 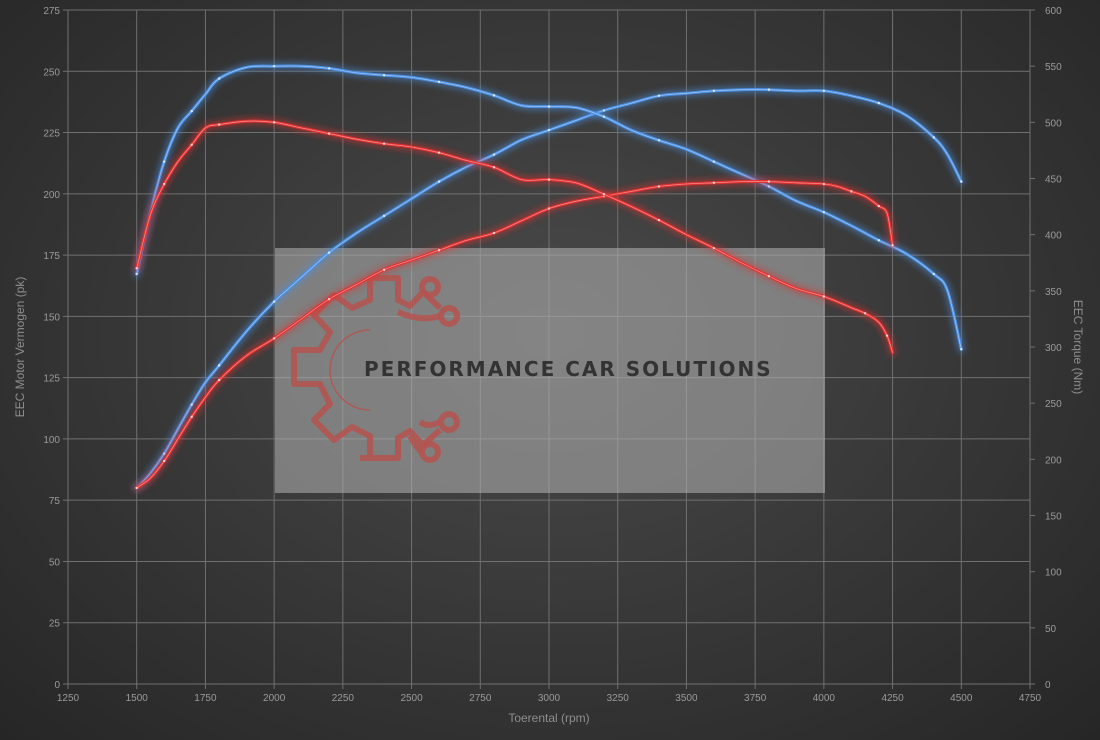 What do you see at coordinates (55, 501) in the screenshot?
I see `y-tick-label: 75` at bounding box center [55, 501].